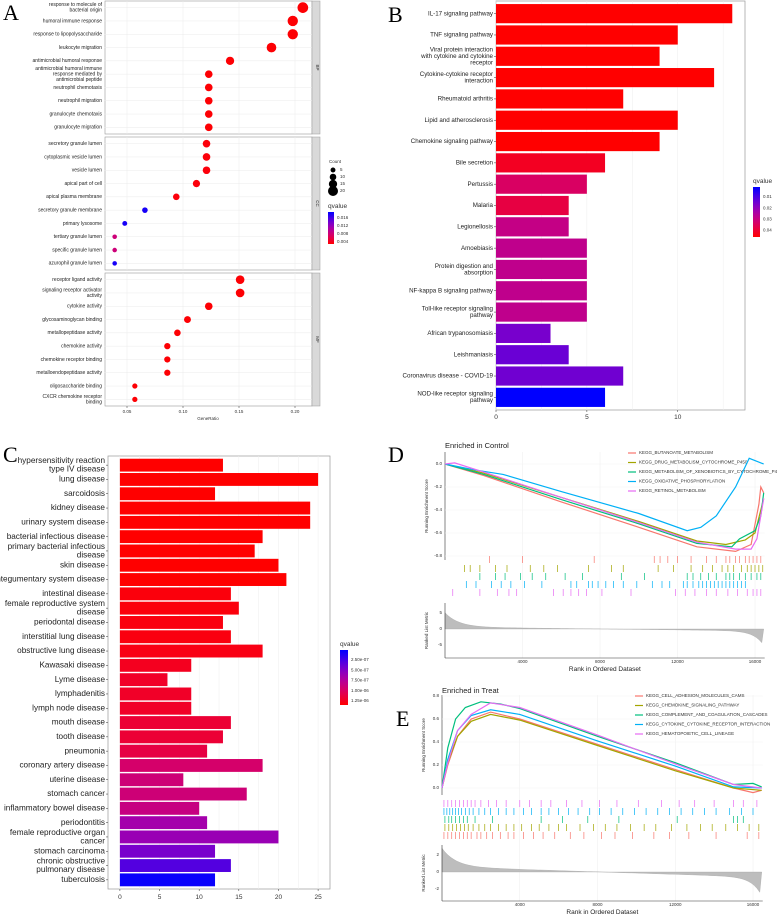 The height and width of the screenshot is (914, 777). I want to click on legend-label: 0.02, so click(767, 207).